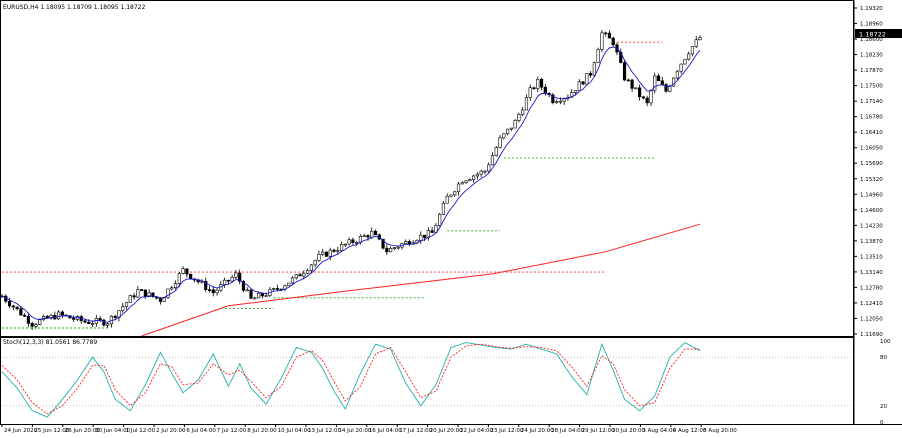  I want to click on time-tick-label: 1 Jul 12:00, so click(141, 431).